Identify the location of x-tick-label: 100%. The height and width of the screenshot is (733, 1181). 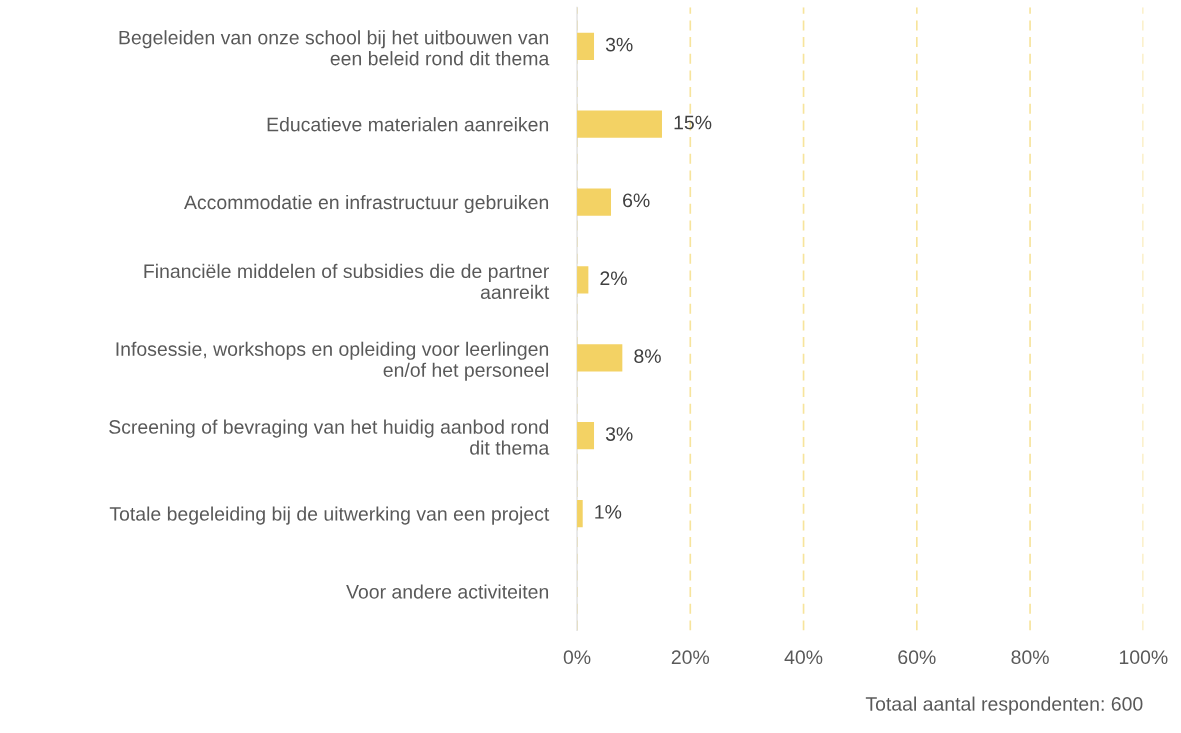
(1143, 657).